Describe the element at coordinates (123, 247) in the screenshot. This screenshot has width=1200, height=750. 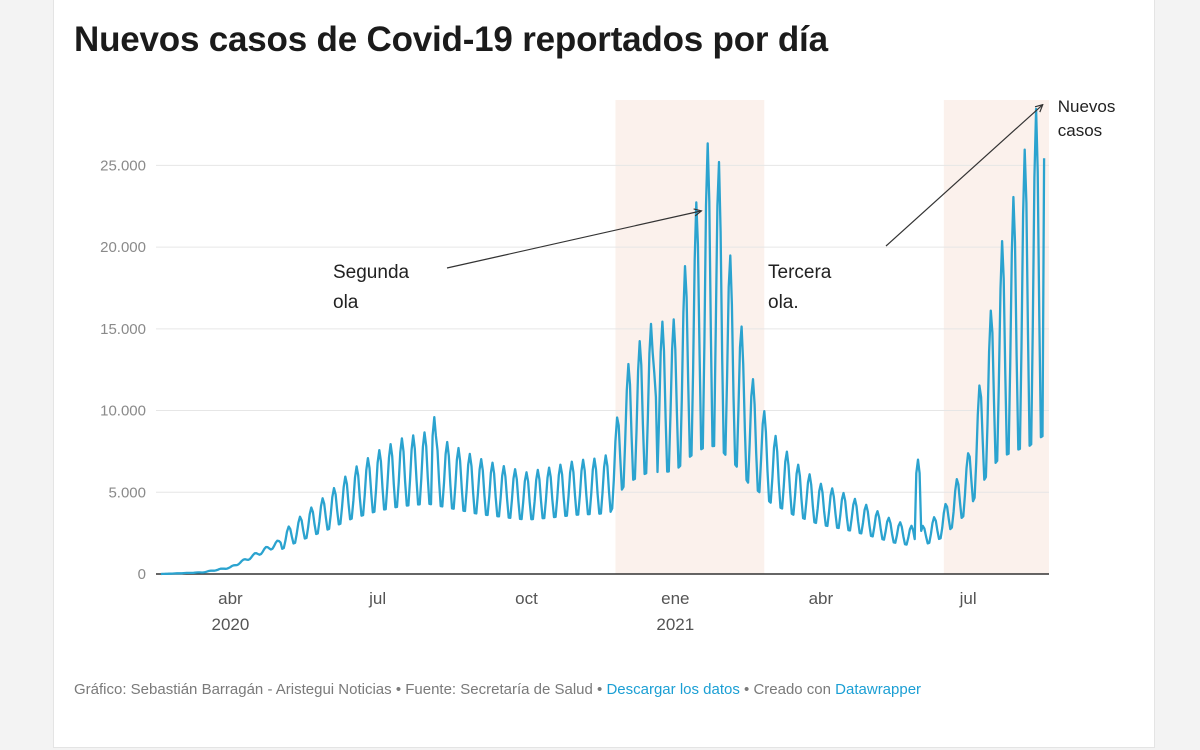
I see `y-tick-label: 20.000` at that location.